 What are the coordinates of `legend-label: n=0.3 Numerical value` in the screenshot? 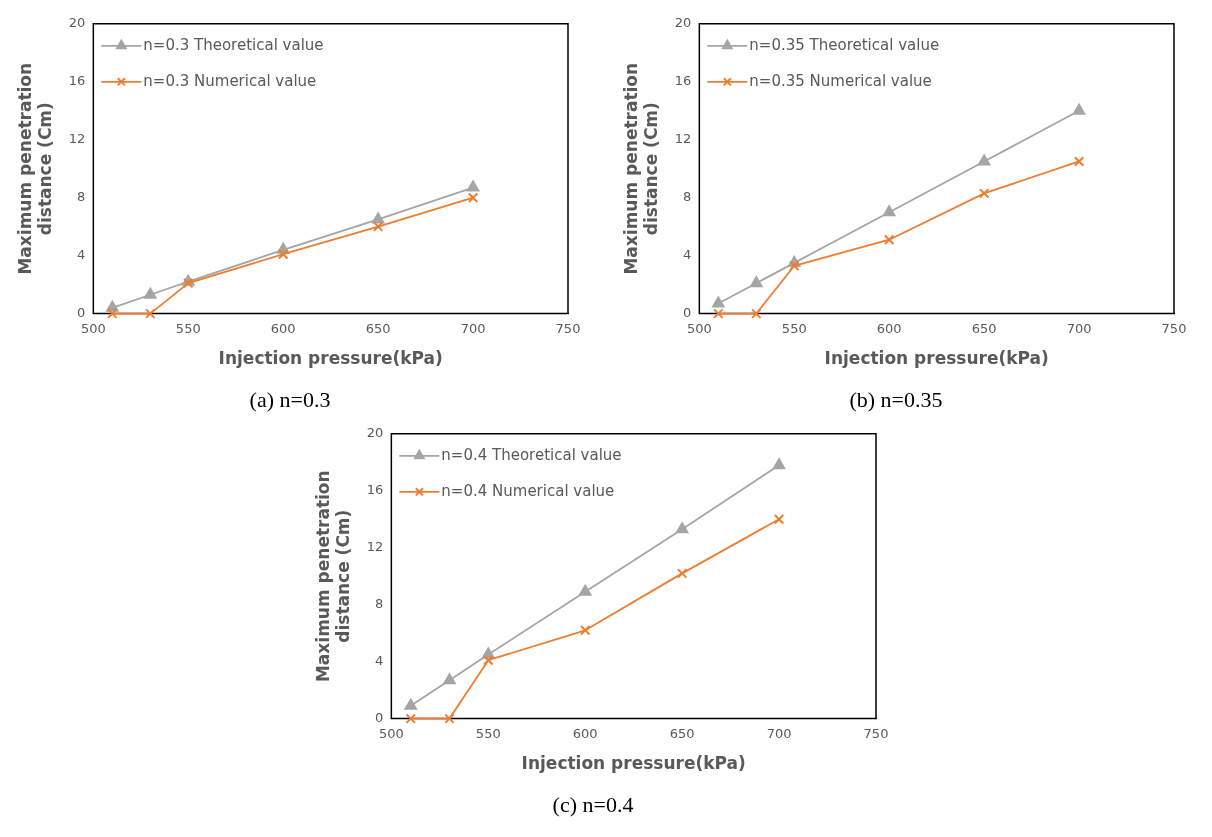 It's located at (230, 80).